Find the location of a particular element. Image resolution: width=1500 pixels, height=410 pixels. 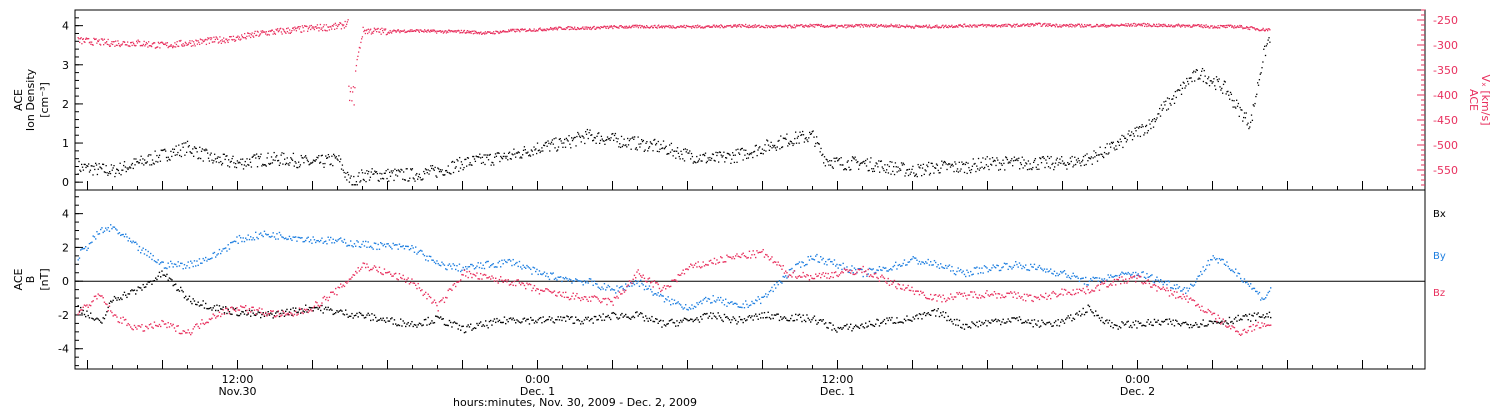

top-right-ytick-label: -400 is located at coordinates (1445, 95).